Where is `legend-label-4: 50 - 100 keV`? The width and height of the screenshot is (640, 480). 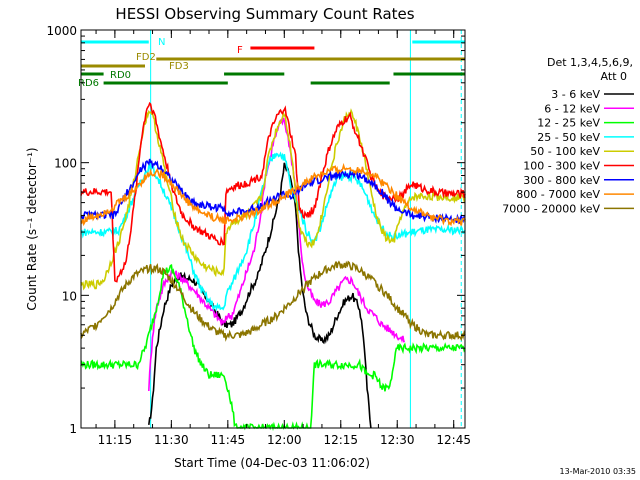 legend-label-4: 50 - 100 keV is located at coordinates (565, 151).